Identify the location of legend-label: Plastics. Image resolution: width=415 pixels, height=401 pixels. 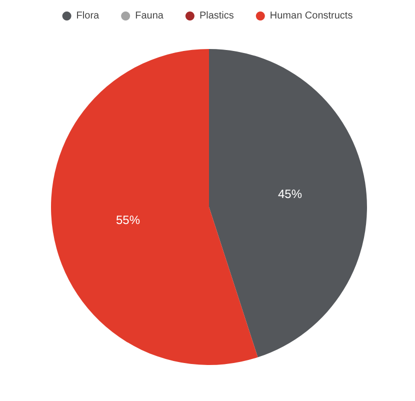
(216, 16).